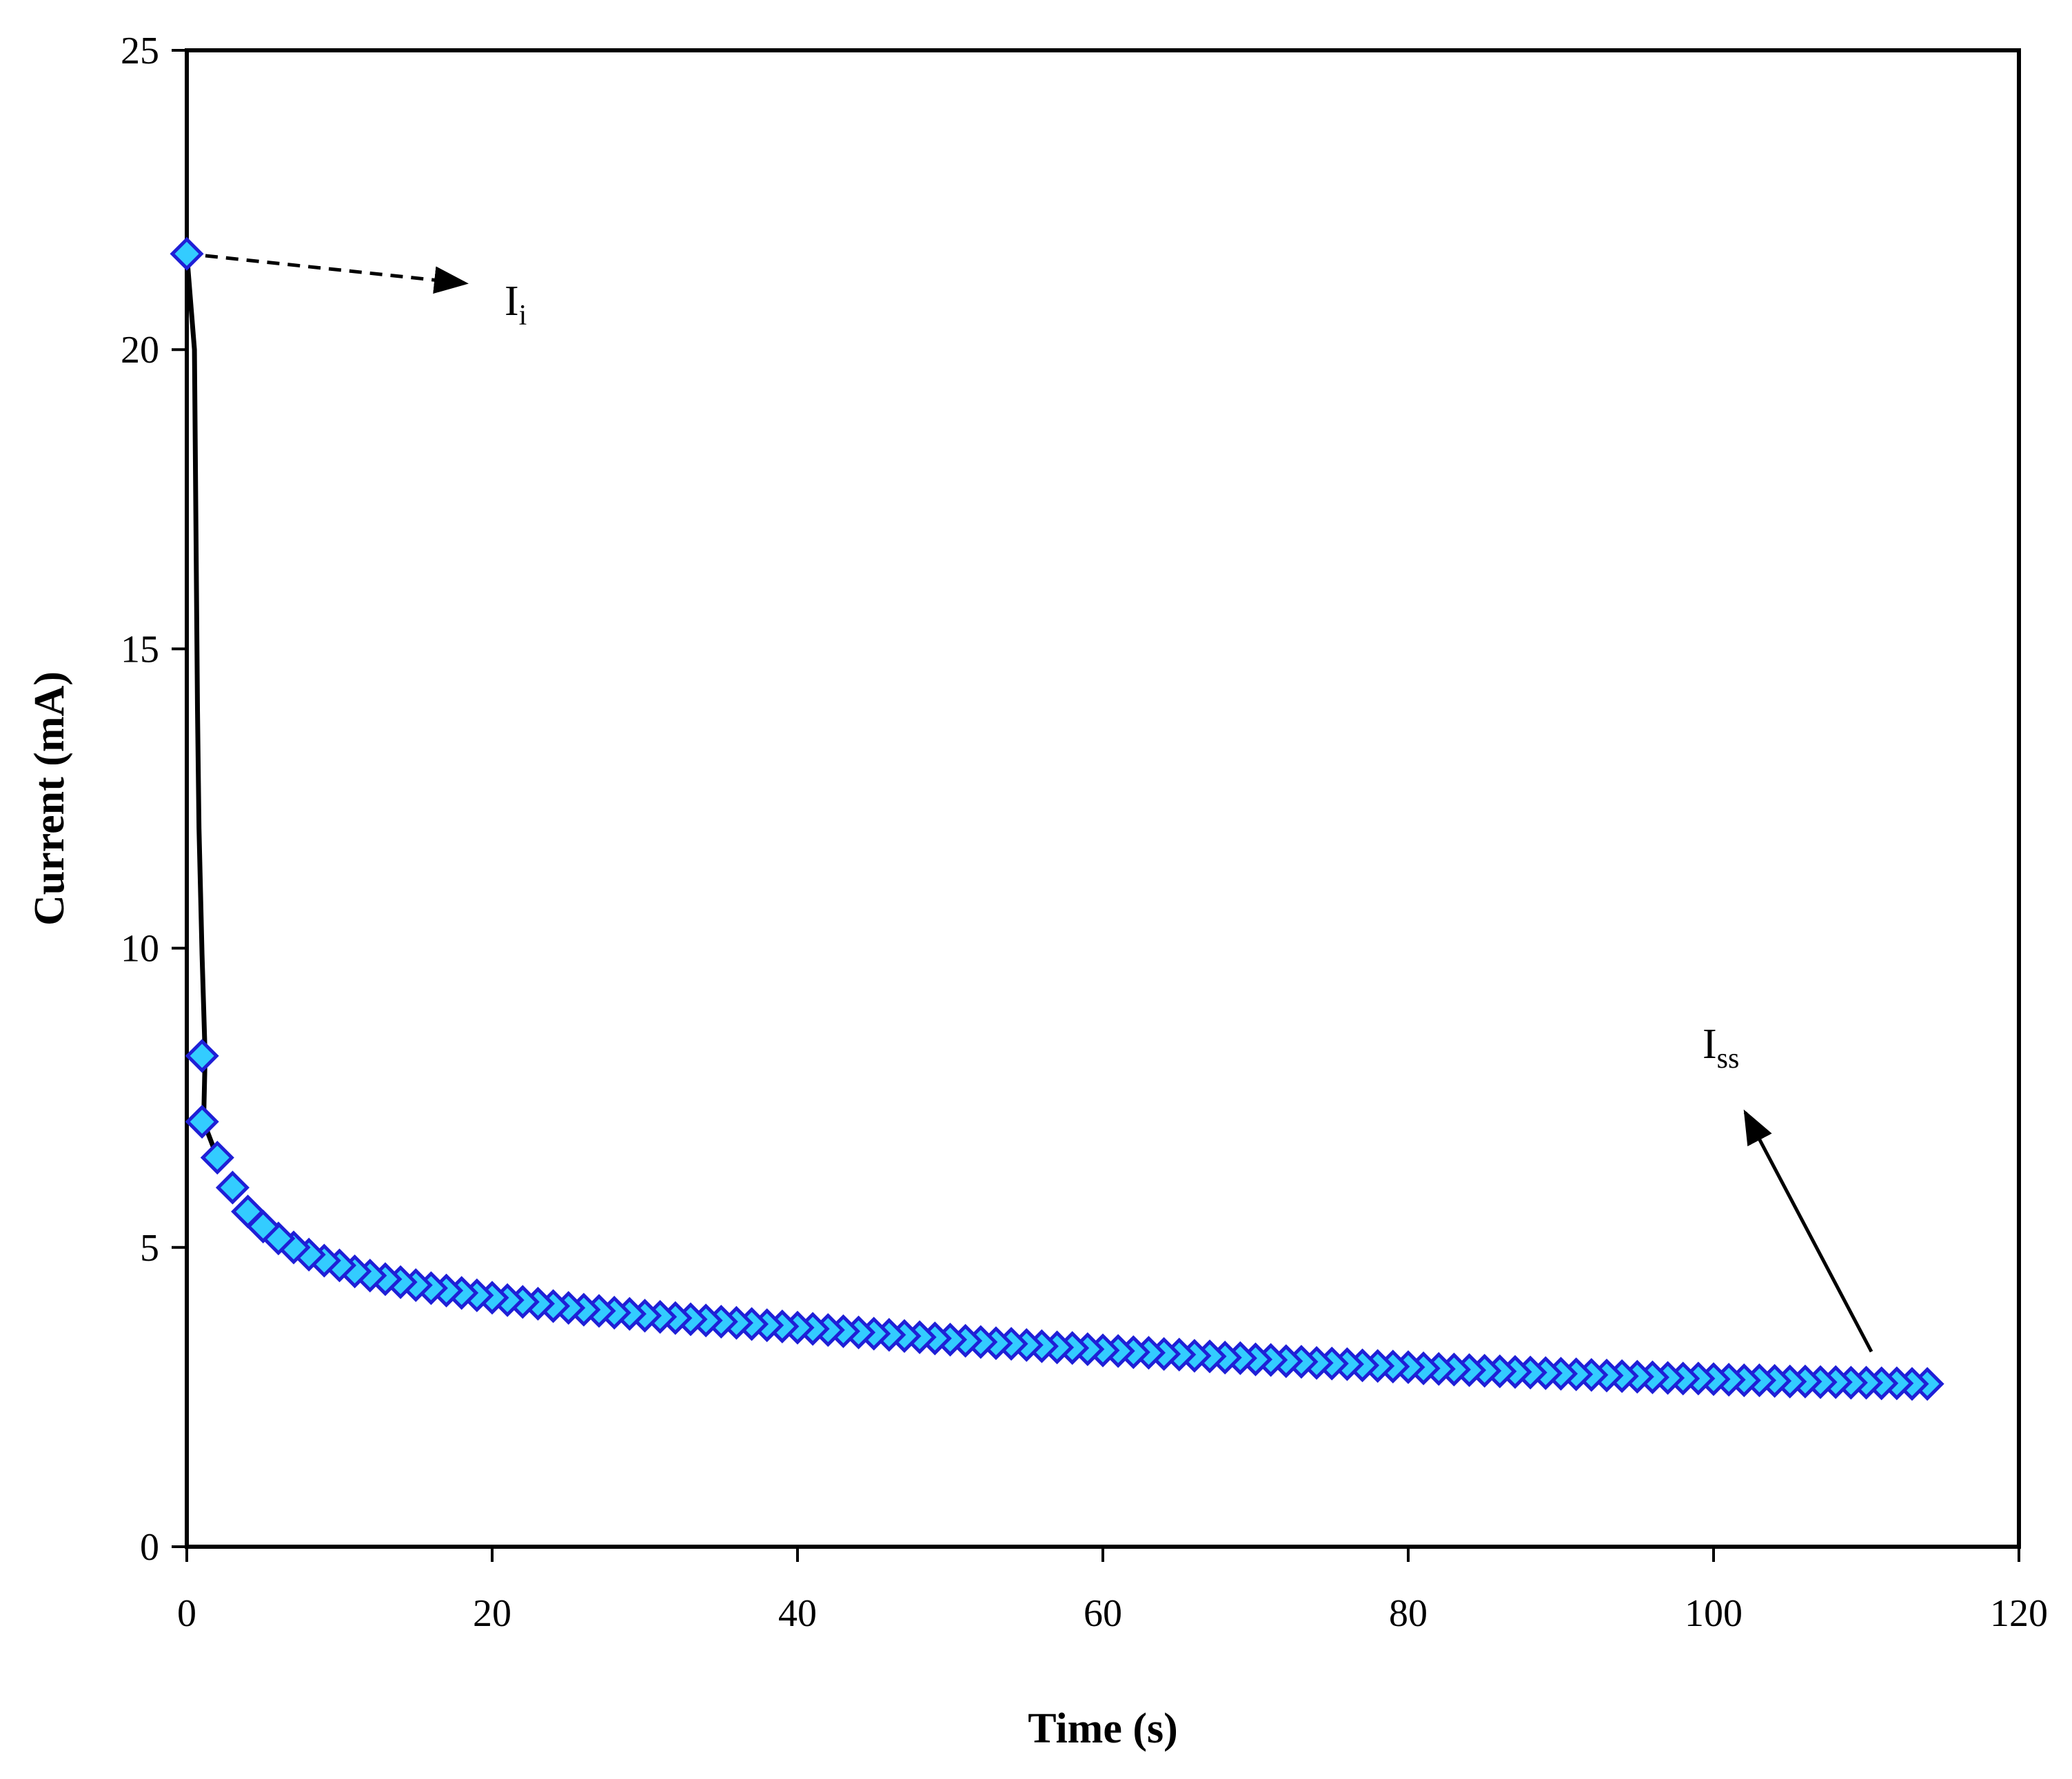  I want to click on x-tick-label: 40, so click(798, 1613).